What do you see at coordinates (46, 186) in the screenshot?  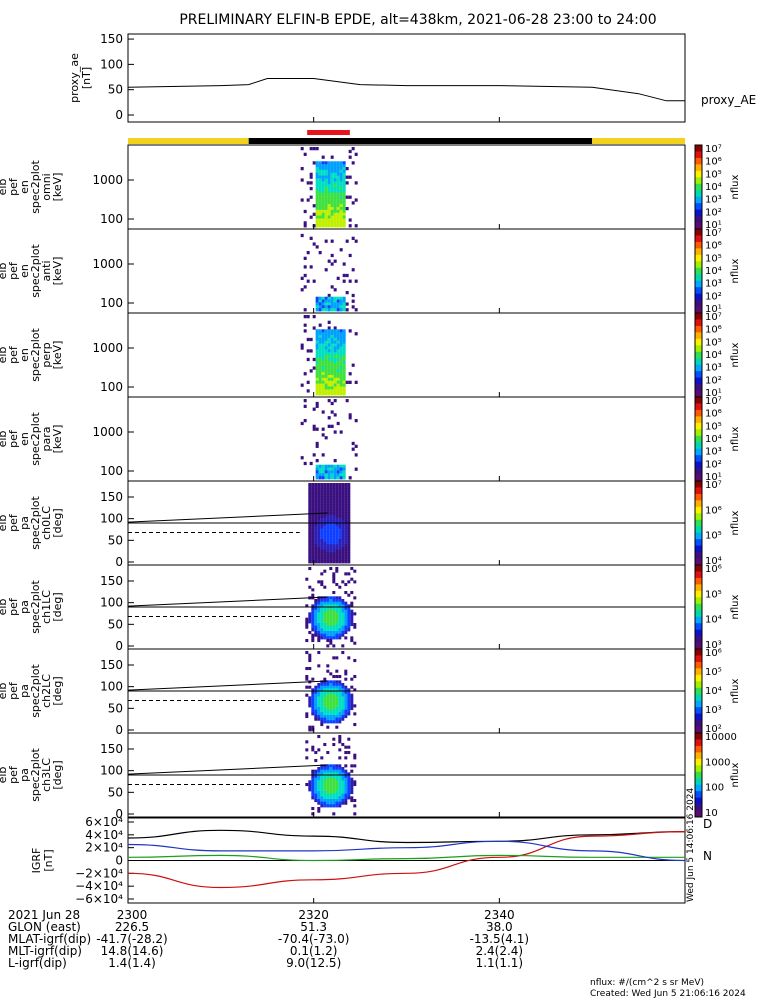 I see `spectrum-omni-ylabel-line: omni` at bounding box center [46, 186].